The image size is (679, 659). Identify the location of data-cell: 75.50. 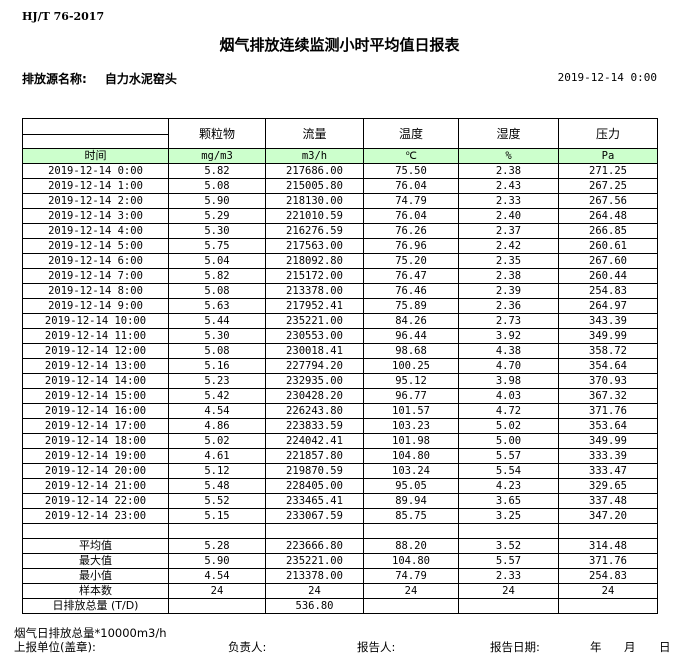
(411, 171).